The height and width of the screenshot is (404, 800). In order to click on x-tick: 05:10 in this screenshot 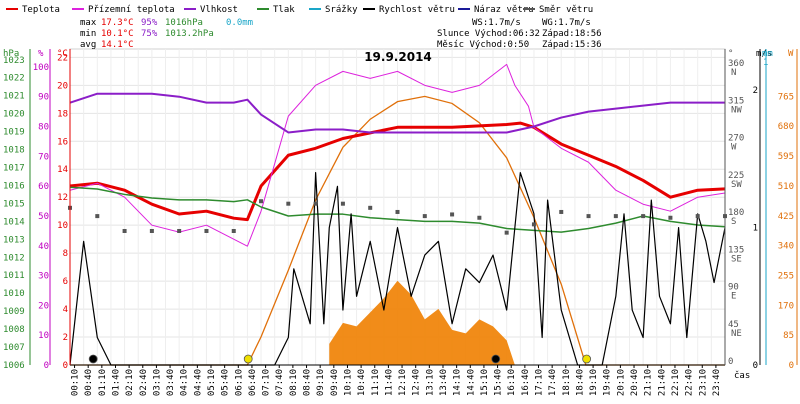, I will do `click(212, 382)`.